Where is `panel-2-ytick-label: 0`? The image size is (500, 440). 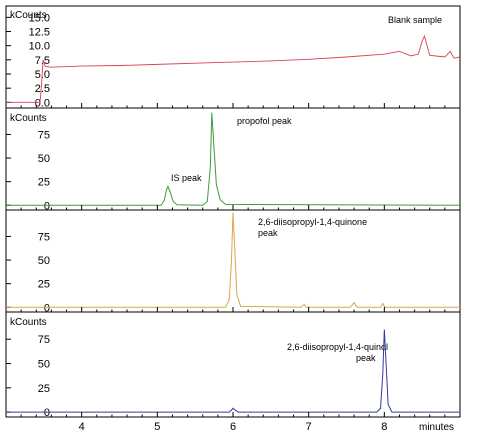
panel-2-ytick-label: 0 is located at coordinates (47, 206).